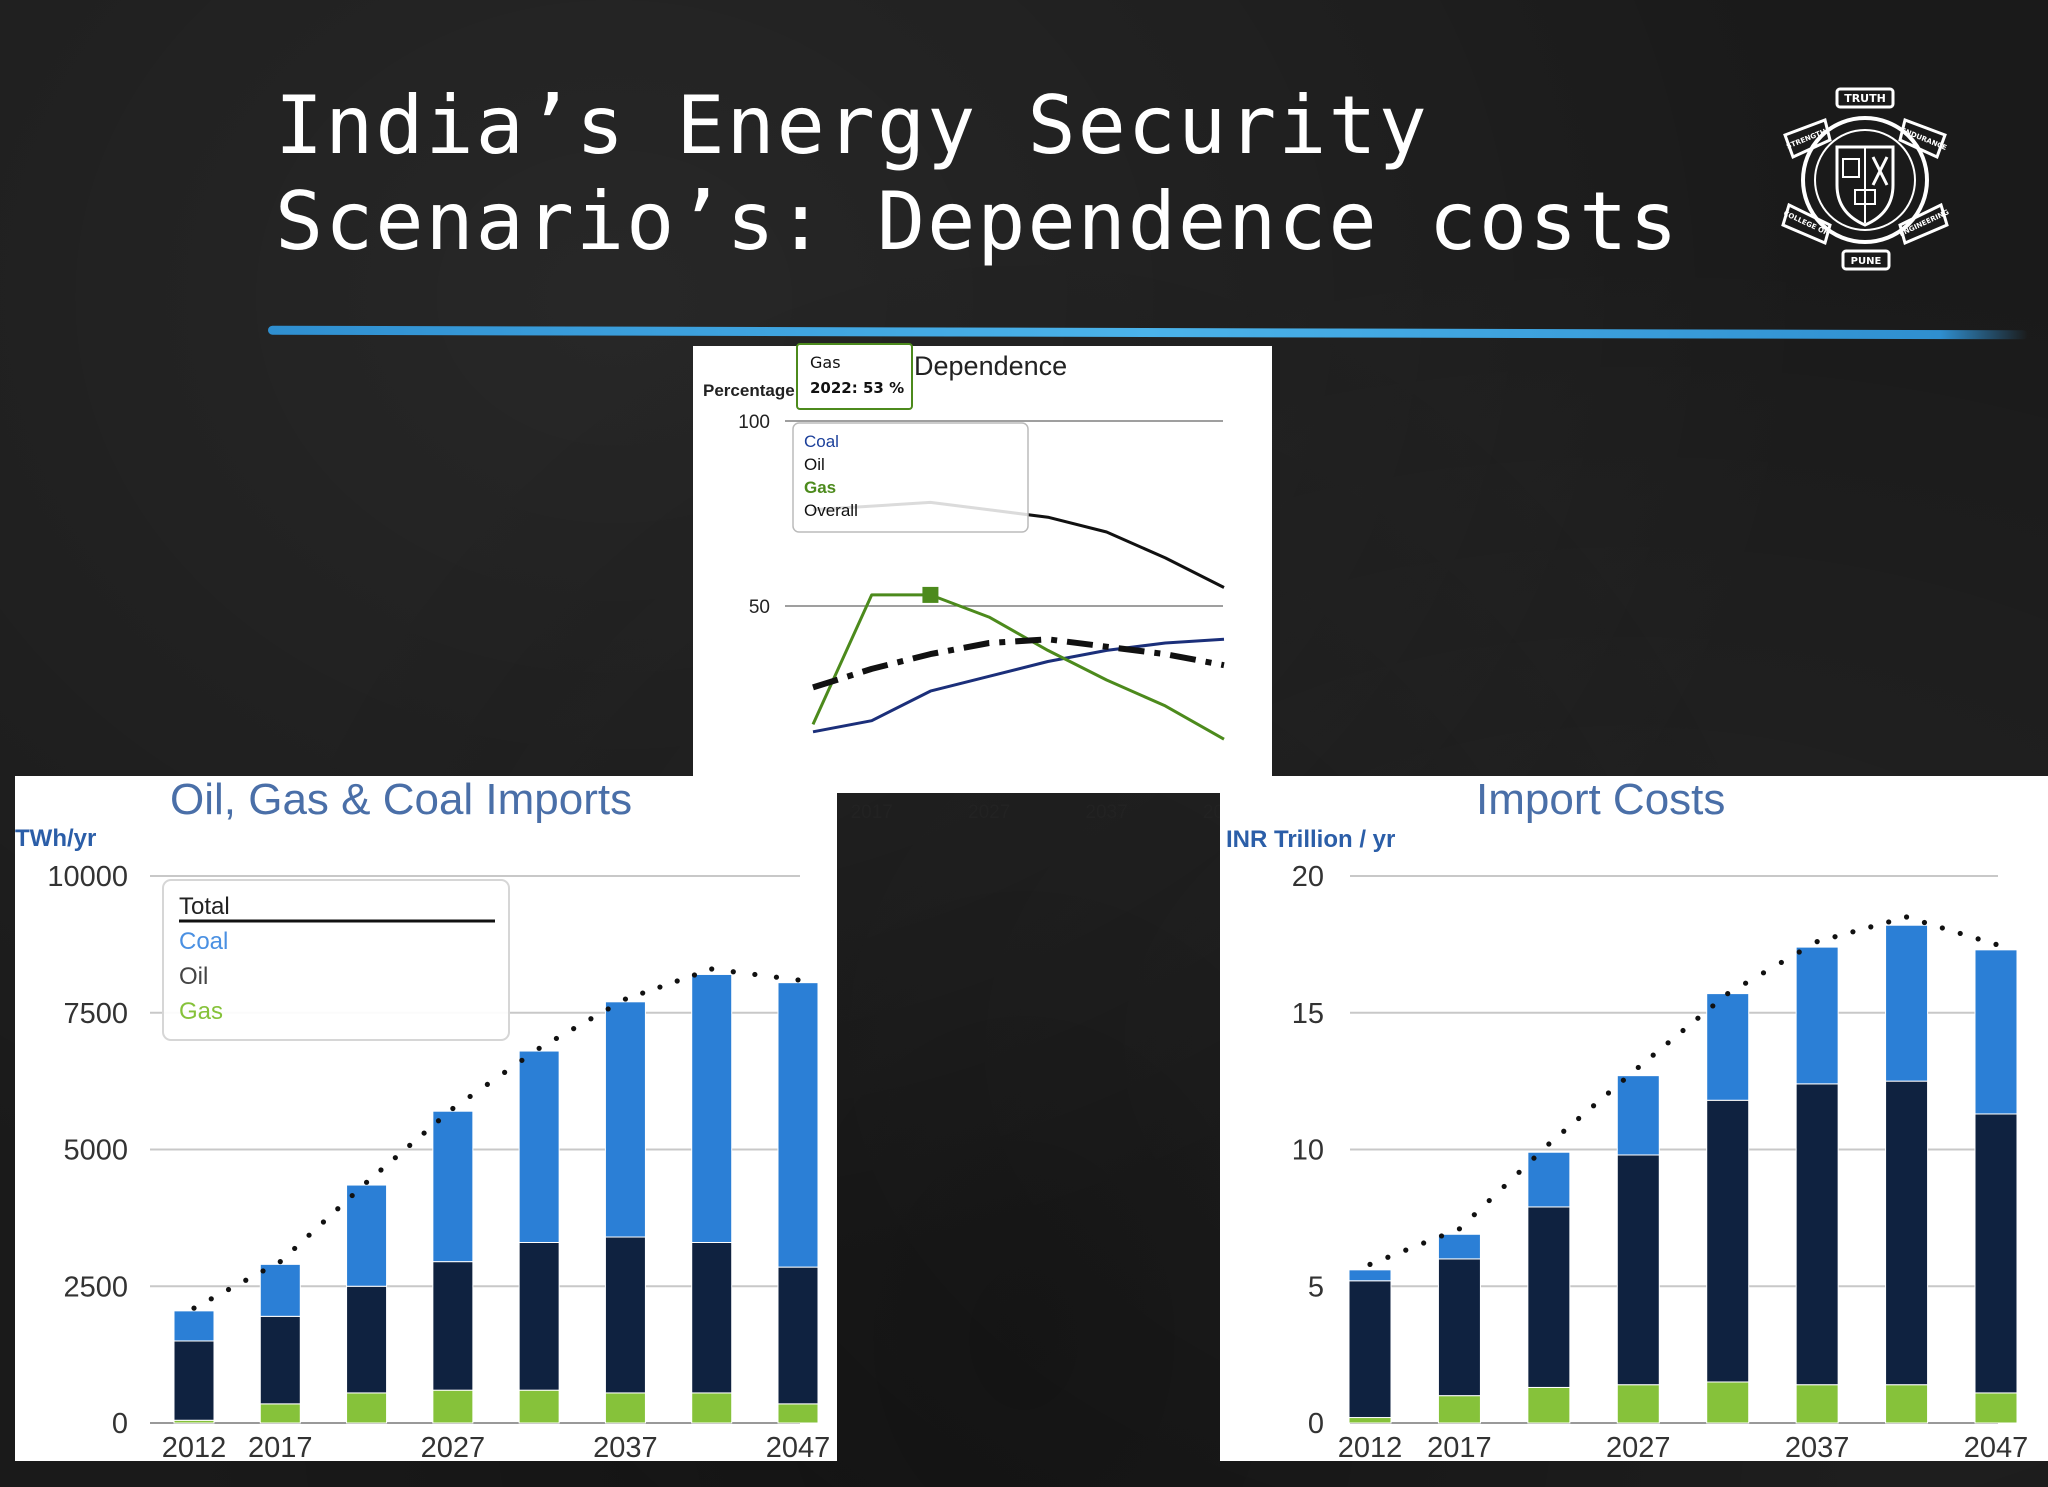 Image resolution: width=2048 pixels, height=1487 pixels. I want to click on title-divider, so click(1148, 332).